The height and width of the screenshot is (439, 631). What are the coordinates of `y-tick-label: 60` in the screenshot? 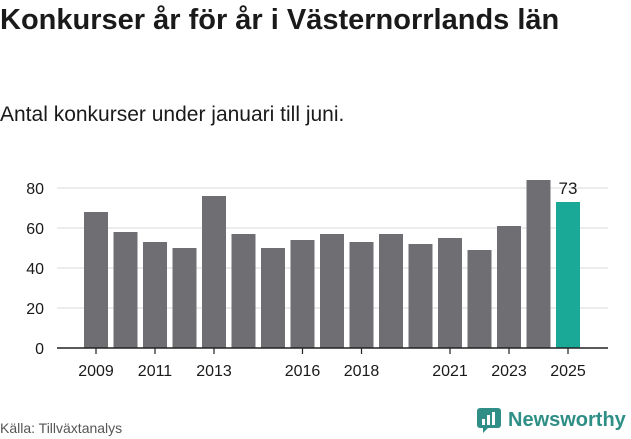 It's located at (35, 229).